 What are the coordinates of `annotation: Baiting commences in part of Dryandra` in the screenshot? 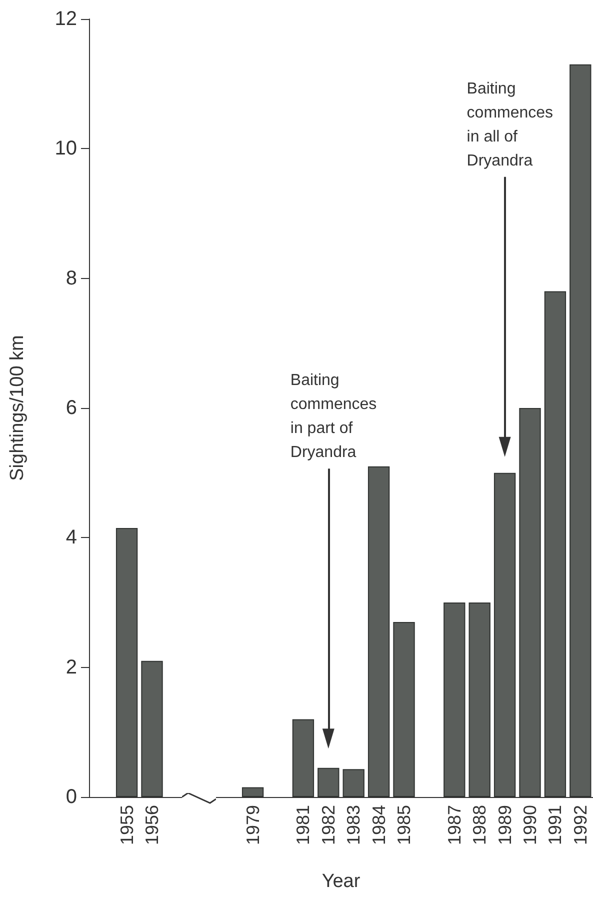 It's located at (336, 417).